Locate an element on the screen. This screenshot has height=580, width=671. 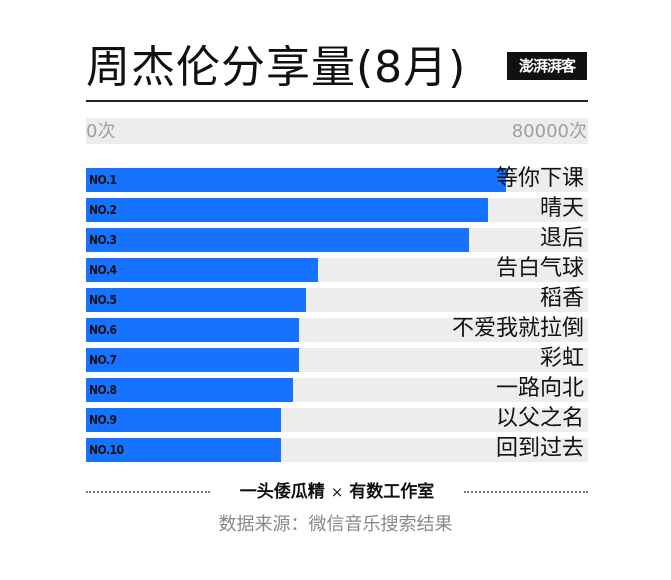
song-label: 回到过去 is located at coordinates (539, 448).